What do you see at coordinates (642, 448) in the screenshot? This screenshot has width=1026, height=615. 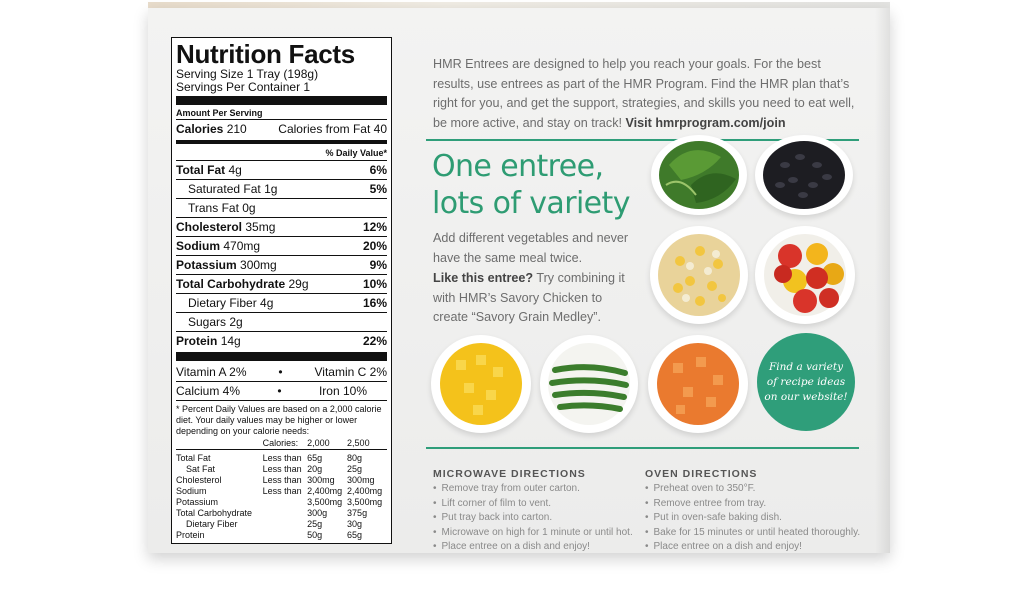 I see `divider-bottom` at bounding box center [642, 448].